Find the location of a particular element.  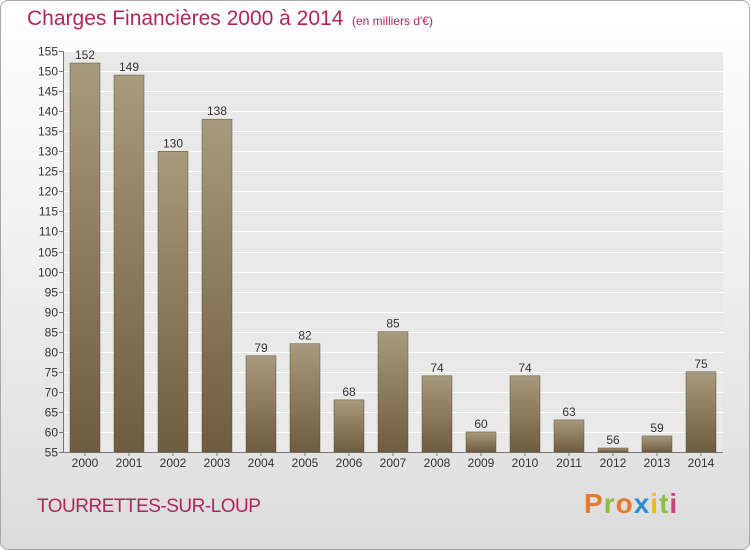

y-tick-label: 100 is located at coordinates (48, 273).